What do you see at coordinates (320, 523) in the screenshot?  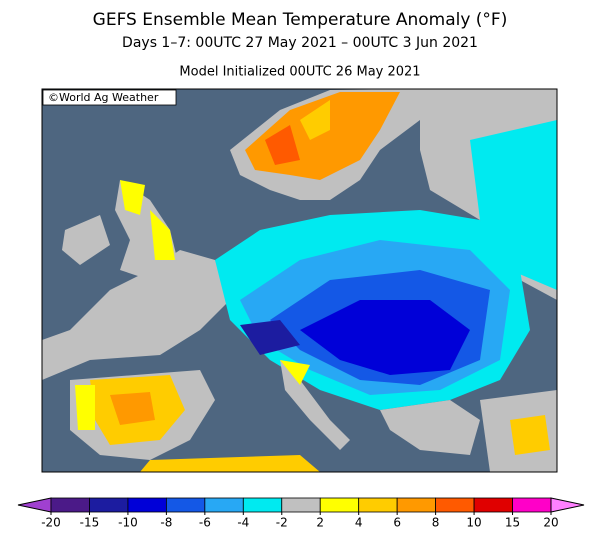 I see `tick-label: 2` at bounding box center [320, 523].